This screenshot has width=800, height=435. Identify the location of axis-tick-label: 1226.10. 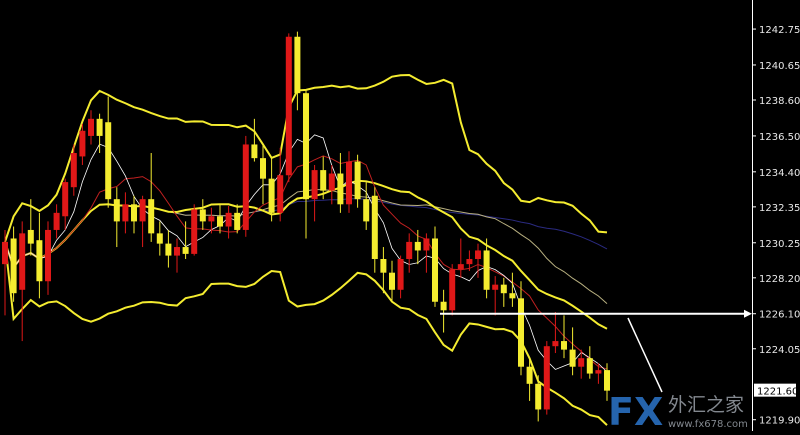
(779, 315).